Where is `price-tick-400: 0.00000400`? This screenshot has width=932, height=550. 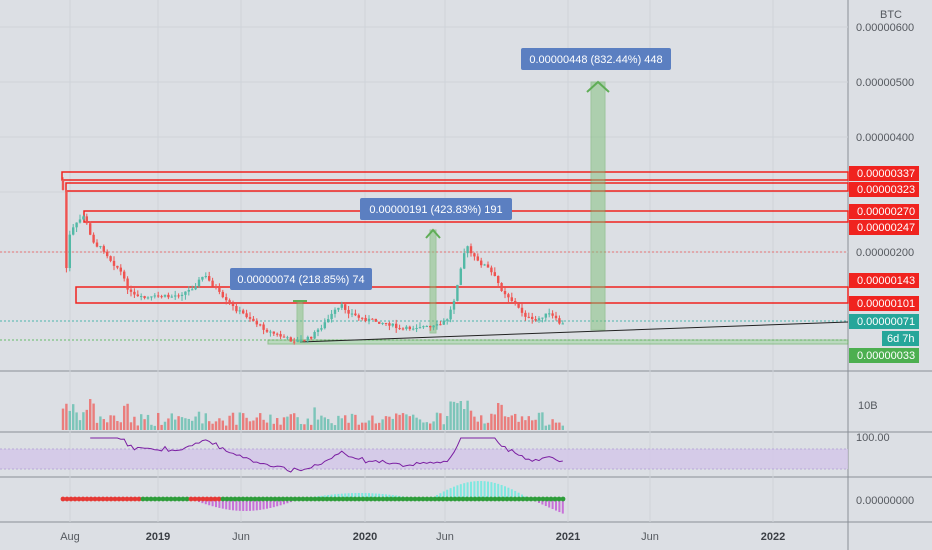 price-tick-400: 0.00000400 is located at coordinates (885, 138).